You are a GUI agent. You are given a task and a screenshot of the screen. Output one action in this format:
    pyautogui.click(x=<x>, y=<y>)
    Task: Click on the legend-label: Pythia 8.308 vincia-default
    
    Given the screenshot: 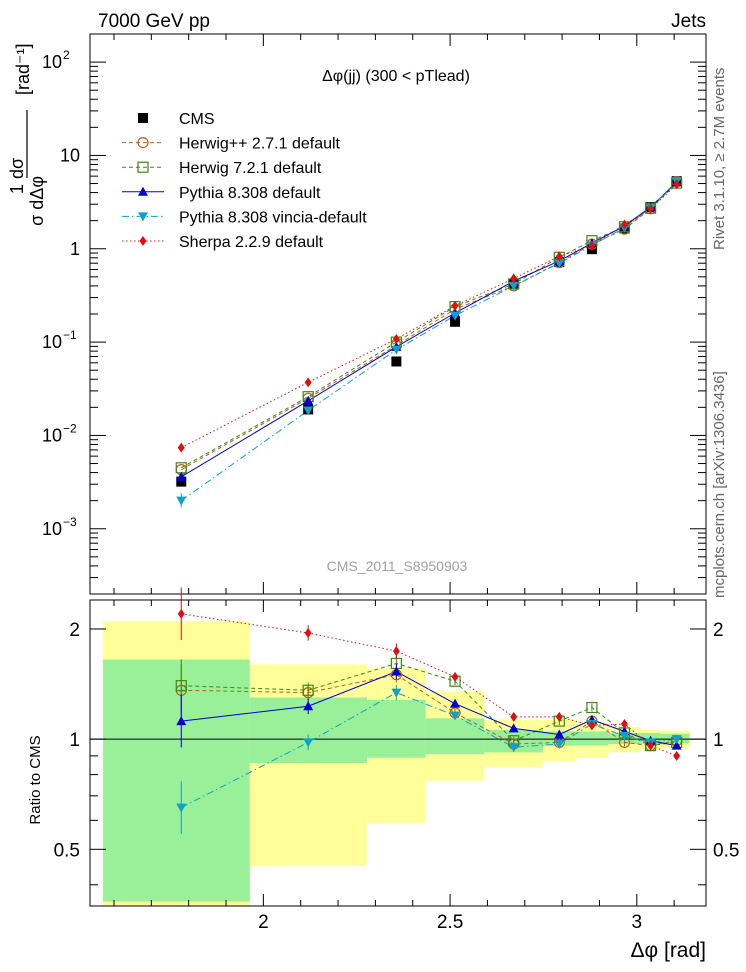 What is the action you would take?
    pyautogui.click(x=273, y=217)
    